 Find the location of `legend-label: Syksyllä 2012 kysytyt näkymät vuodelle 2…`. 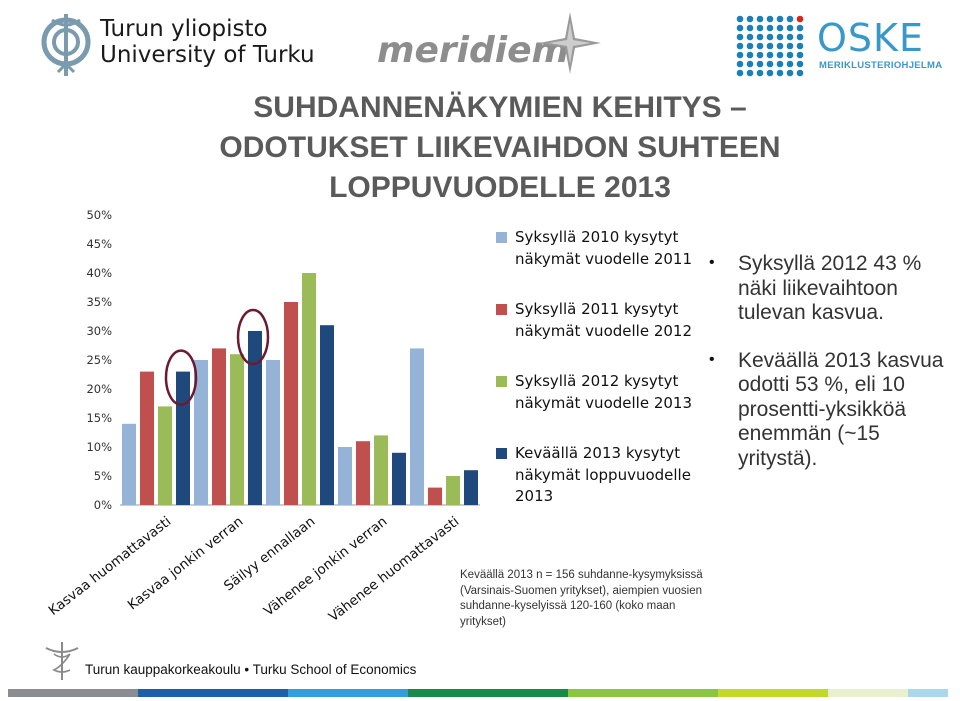

legend-label: Syksyllä 2012 kysytyt näkymät vuodelle 2… is located at coordinates (603, 392).